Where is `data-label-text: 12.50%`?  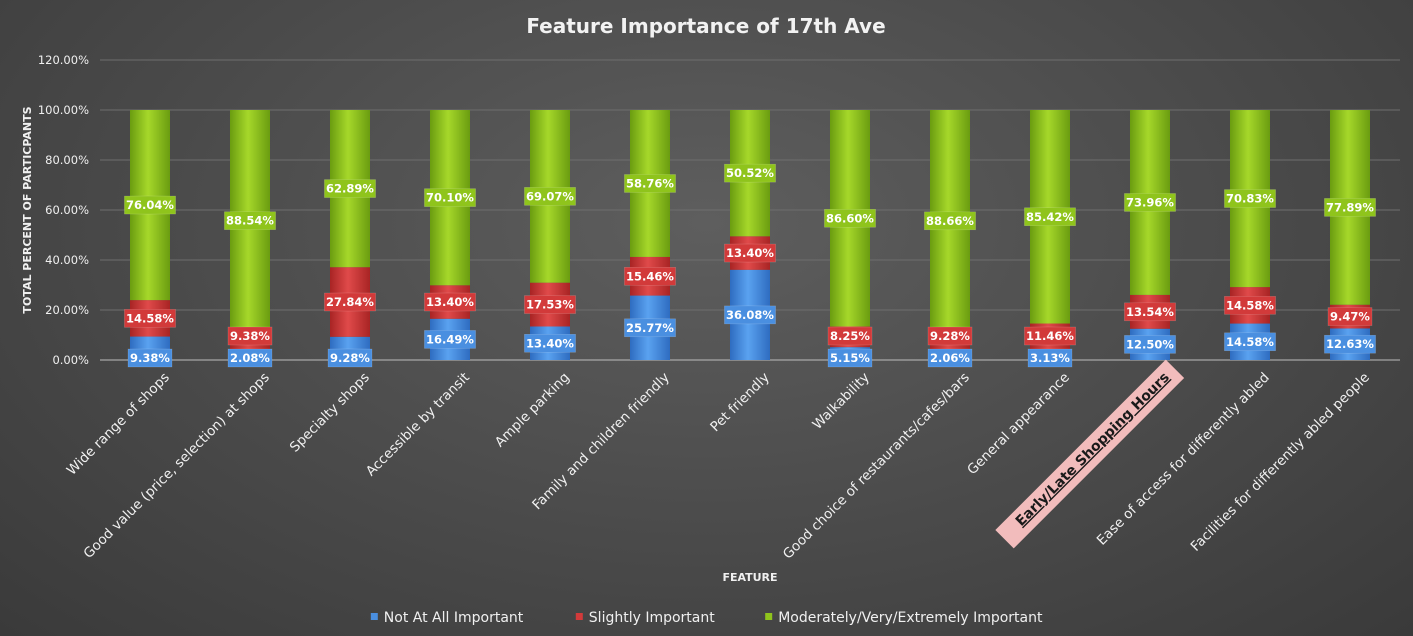 data-label-text: 12.50% is located at coordinates (1150, 344).